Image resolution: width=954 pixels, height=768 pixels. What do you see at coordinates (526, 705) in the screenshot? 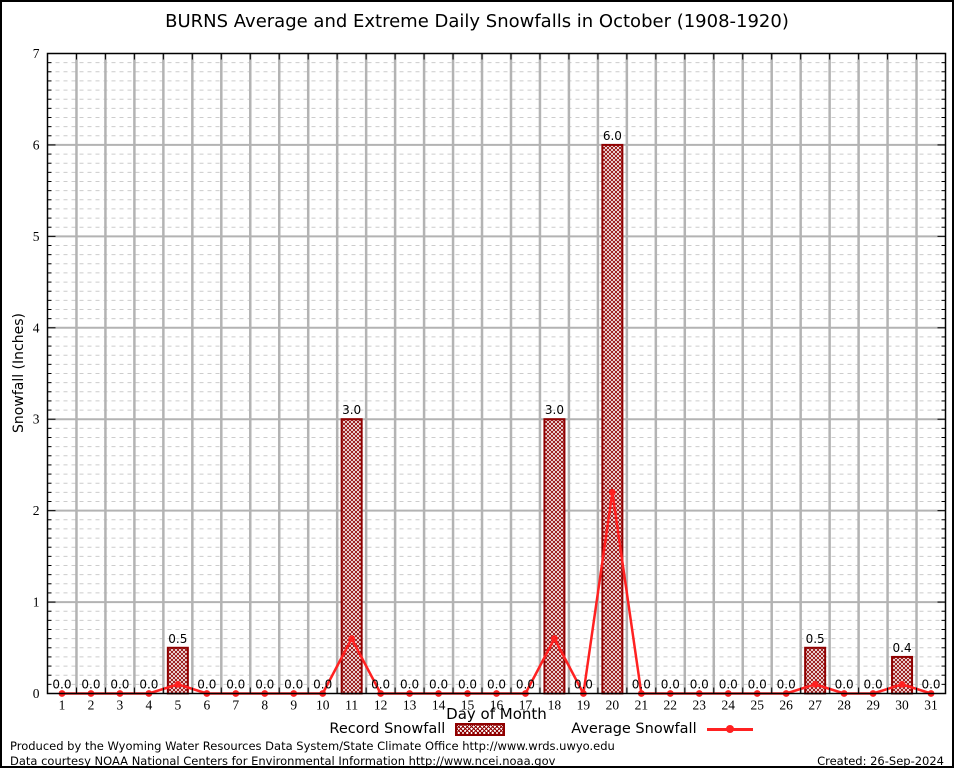
I see `svg-text: 17` at bounding box center [526, 705].